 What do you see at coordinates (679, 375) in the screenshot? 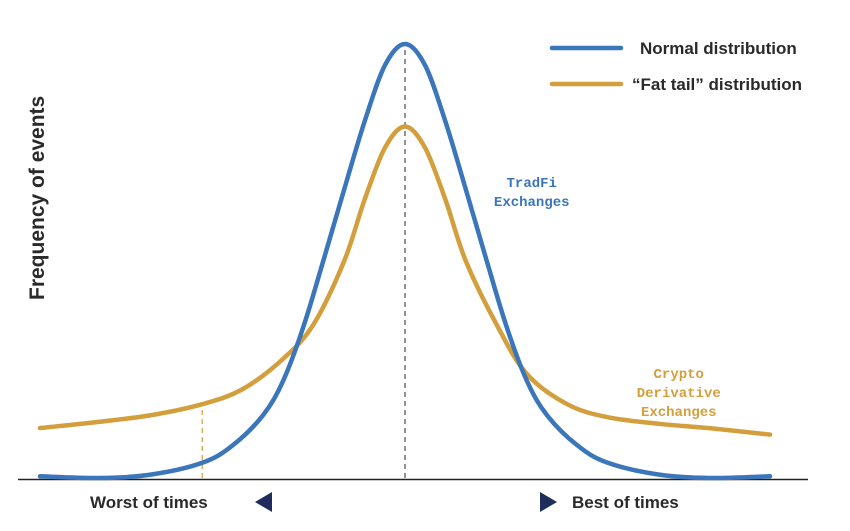
I see `annotation-line: Crypto` at bounding box center [679, 375].